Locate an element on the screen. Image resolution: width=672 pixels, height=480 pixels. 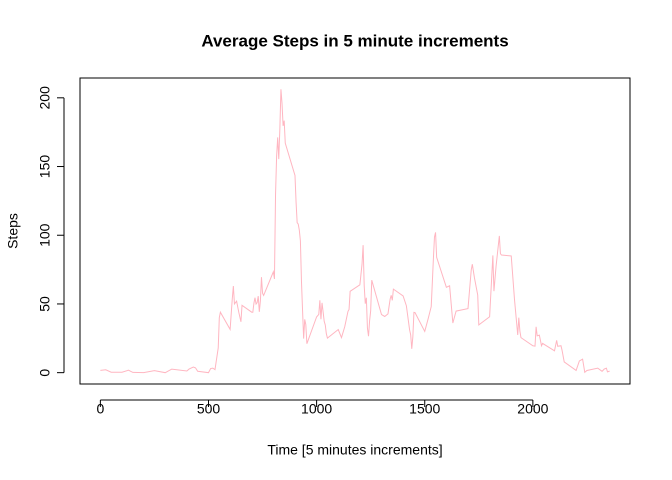
y-tick-label: 200 is located at coordinates (45, 98).